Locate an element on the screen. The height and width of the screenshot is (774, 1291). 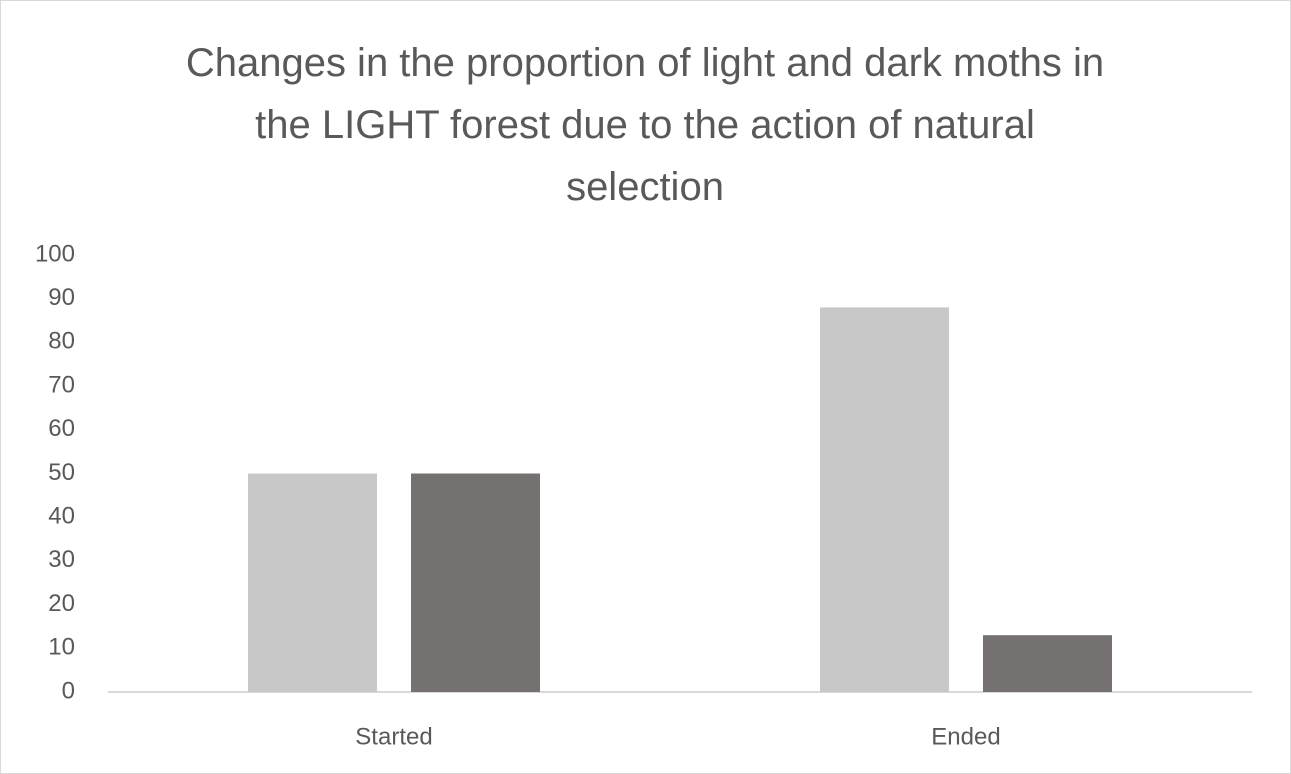
y-tick-label: 90 is located at coordinates (61, 297).